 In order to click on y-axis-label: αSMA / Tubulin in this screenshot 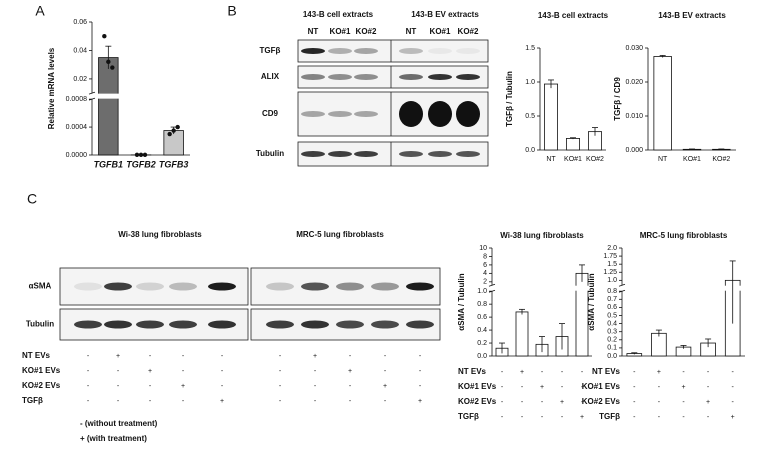, I will do `click(461, 301)`.